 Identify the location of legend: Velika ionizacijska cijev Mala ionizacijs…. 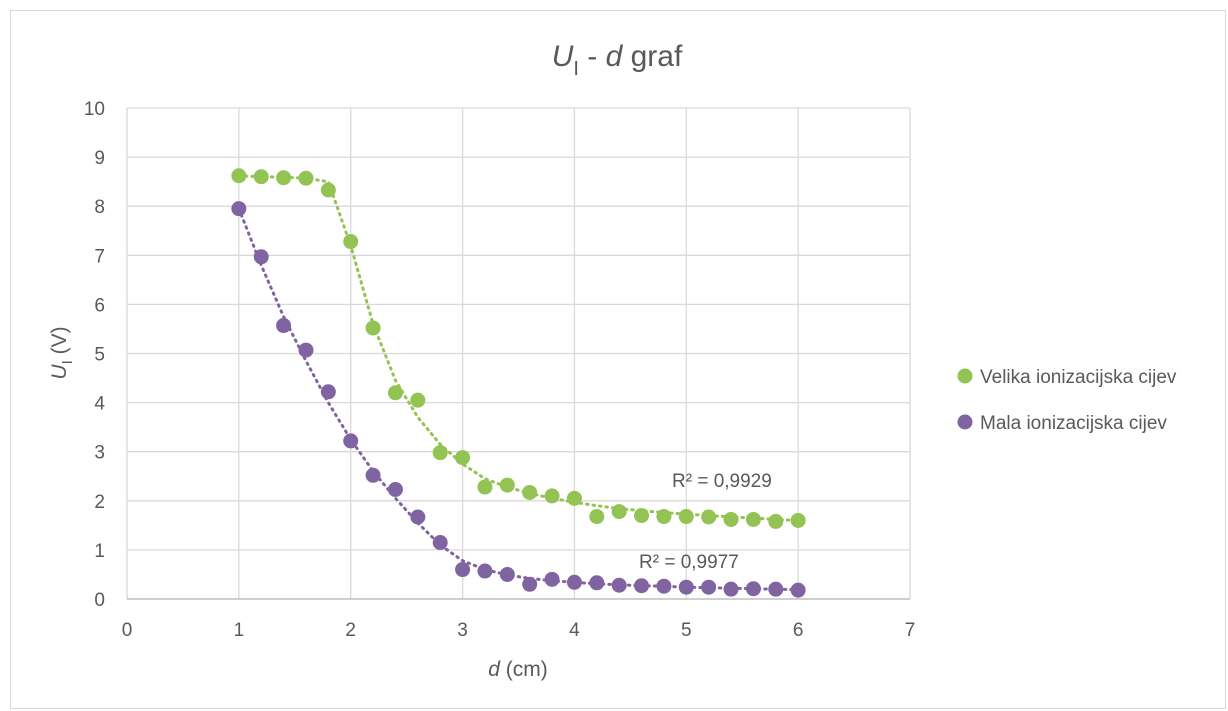
(1067, 400).